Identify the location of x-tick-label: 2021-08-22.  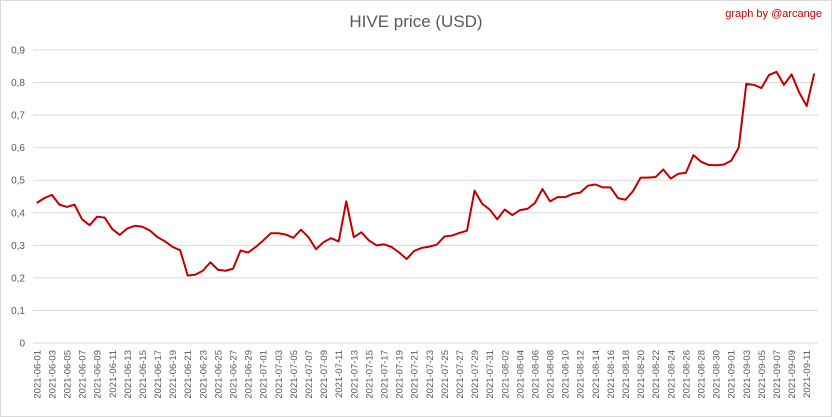
(656, 374).